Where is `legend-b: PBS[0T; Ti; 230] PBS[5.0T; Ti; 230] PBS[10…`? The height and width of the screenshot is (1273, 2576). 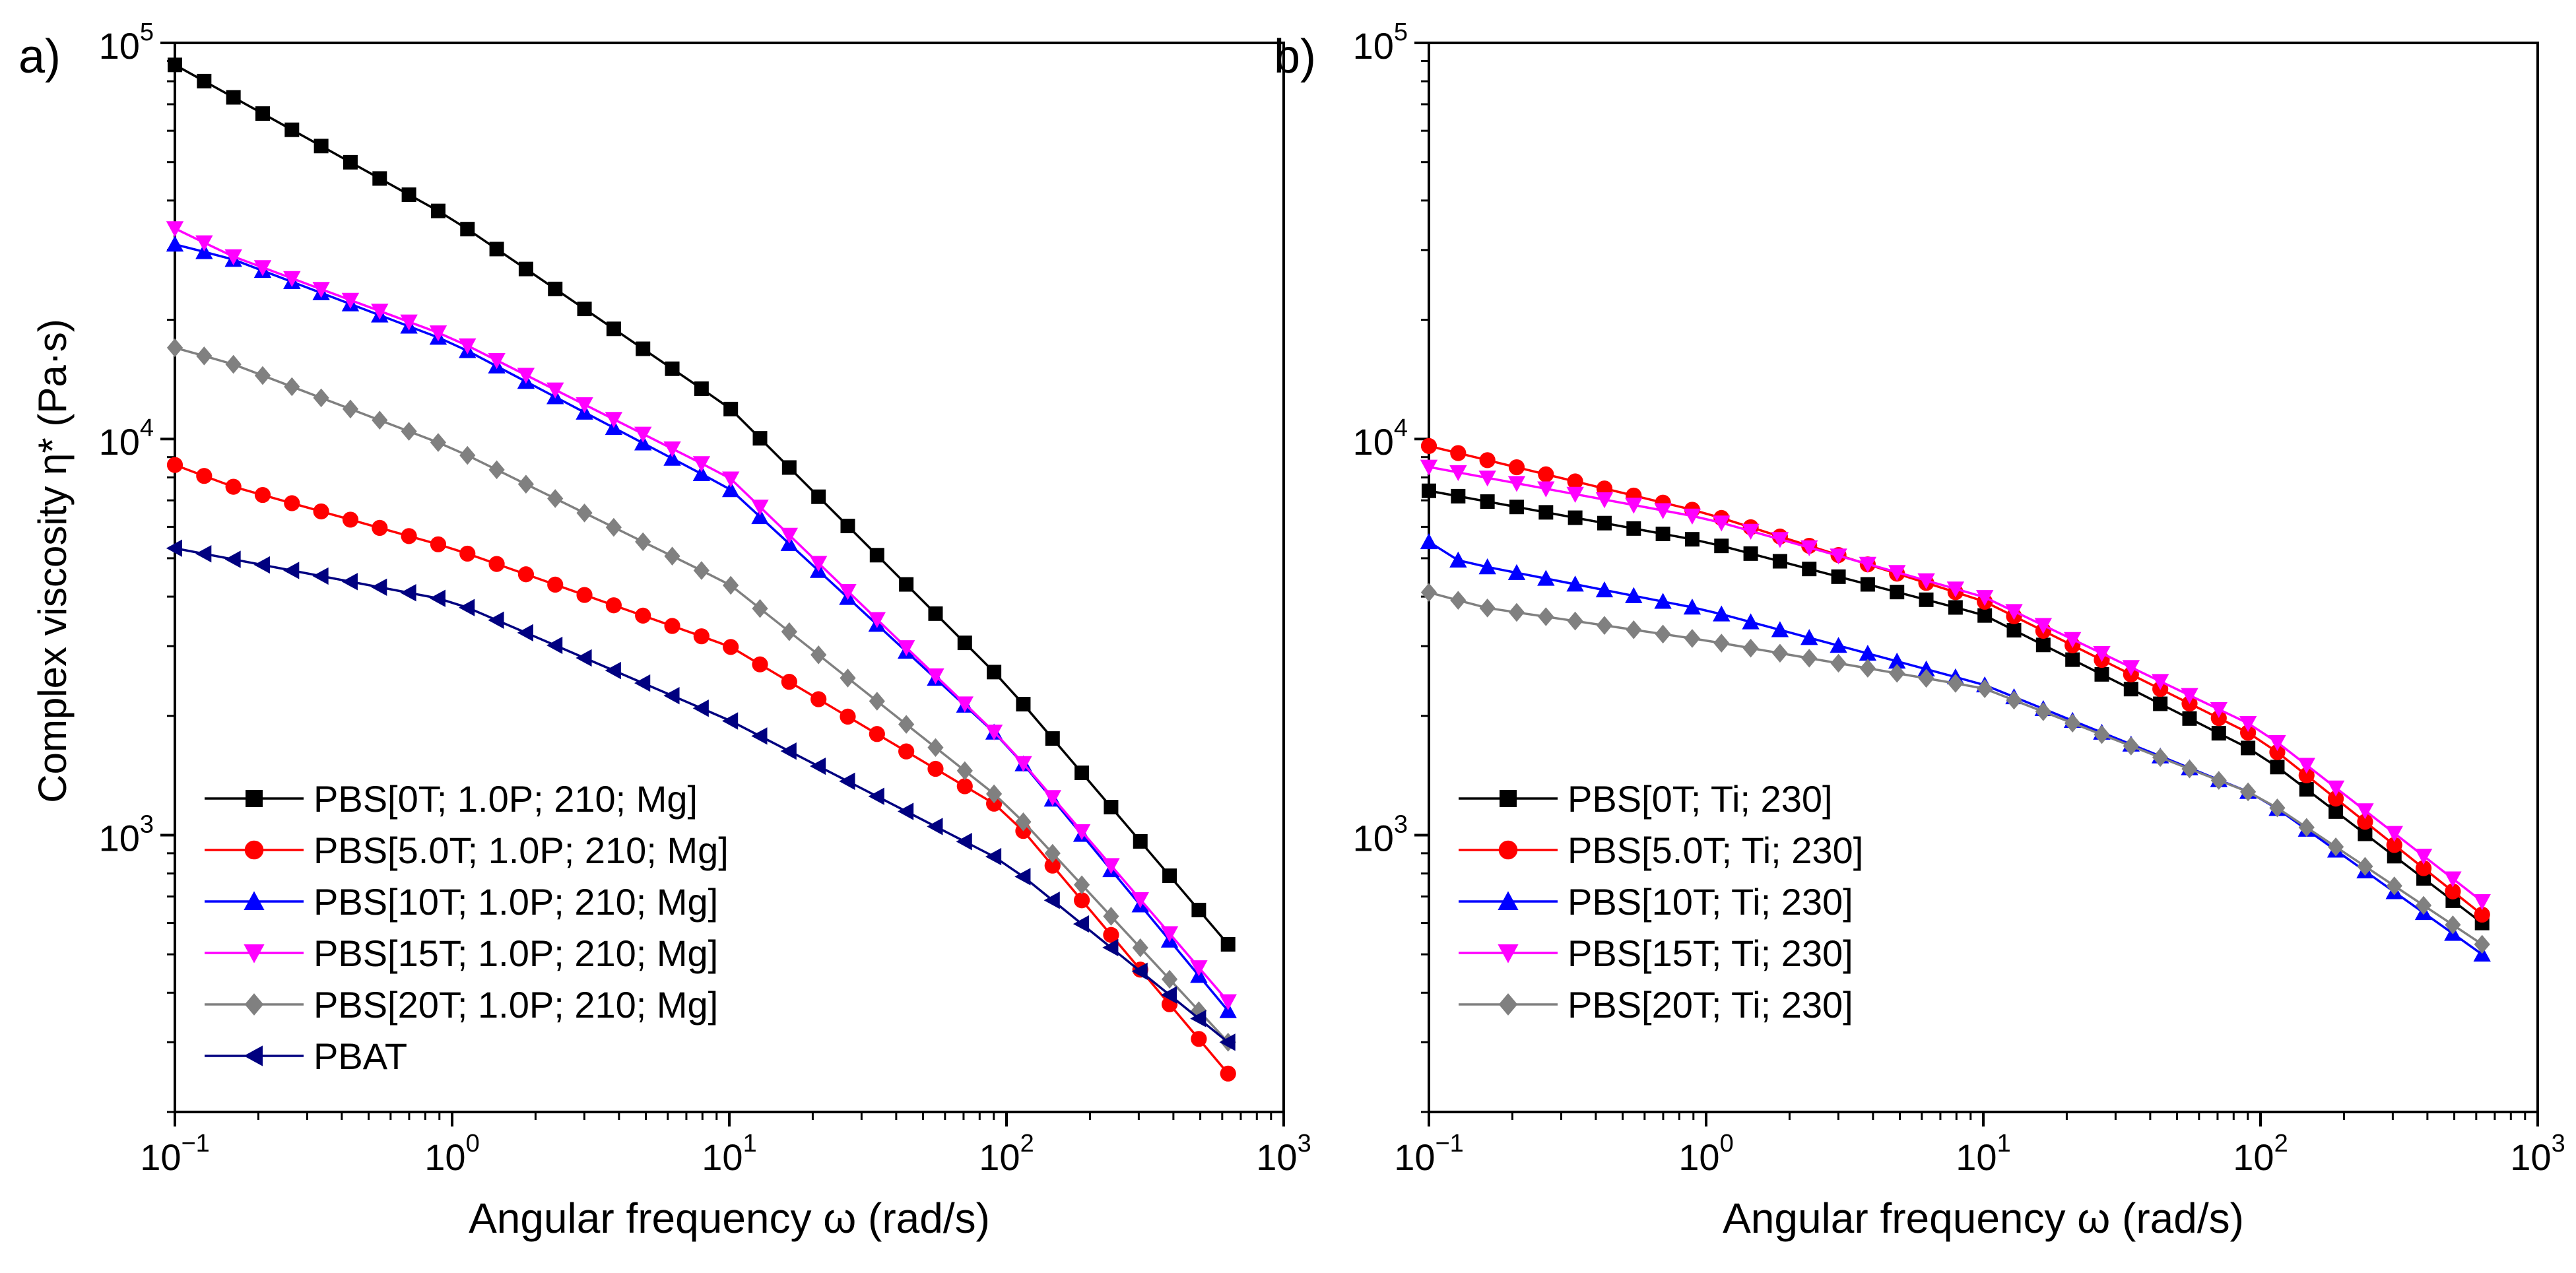 legend-b: PBS[0T; Ti; 230] PBS[5.0T; Ti; 230] PBS[10… is located at coordinates (1661, 902).